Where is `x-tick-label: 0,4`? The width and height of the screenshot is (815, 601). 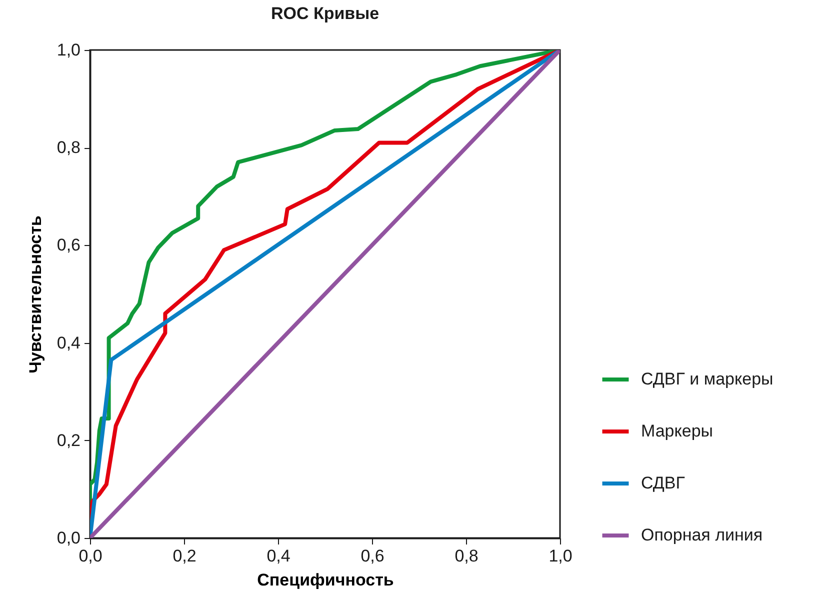
x-tick-label: 0,4 is located at coordinates (278, 556).